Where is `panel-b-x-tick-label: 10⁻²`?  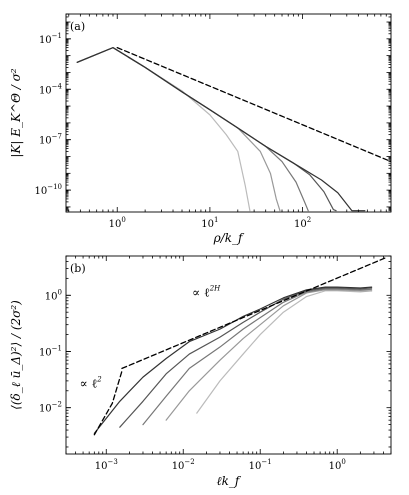
panel-b-x-tick-label: 10⁻² is located at coordinates (183, 465).